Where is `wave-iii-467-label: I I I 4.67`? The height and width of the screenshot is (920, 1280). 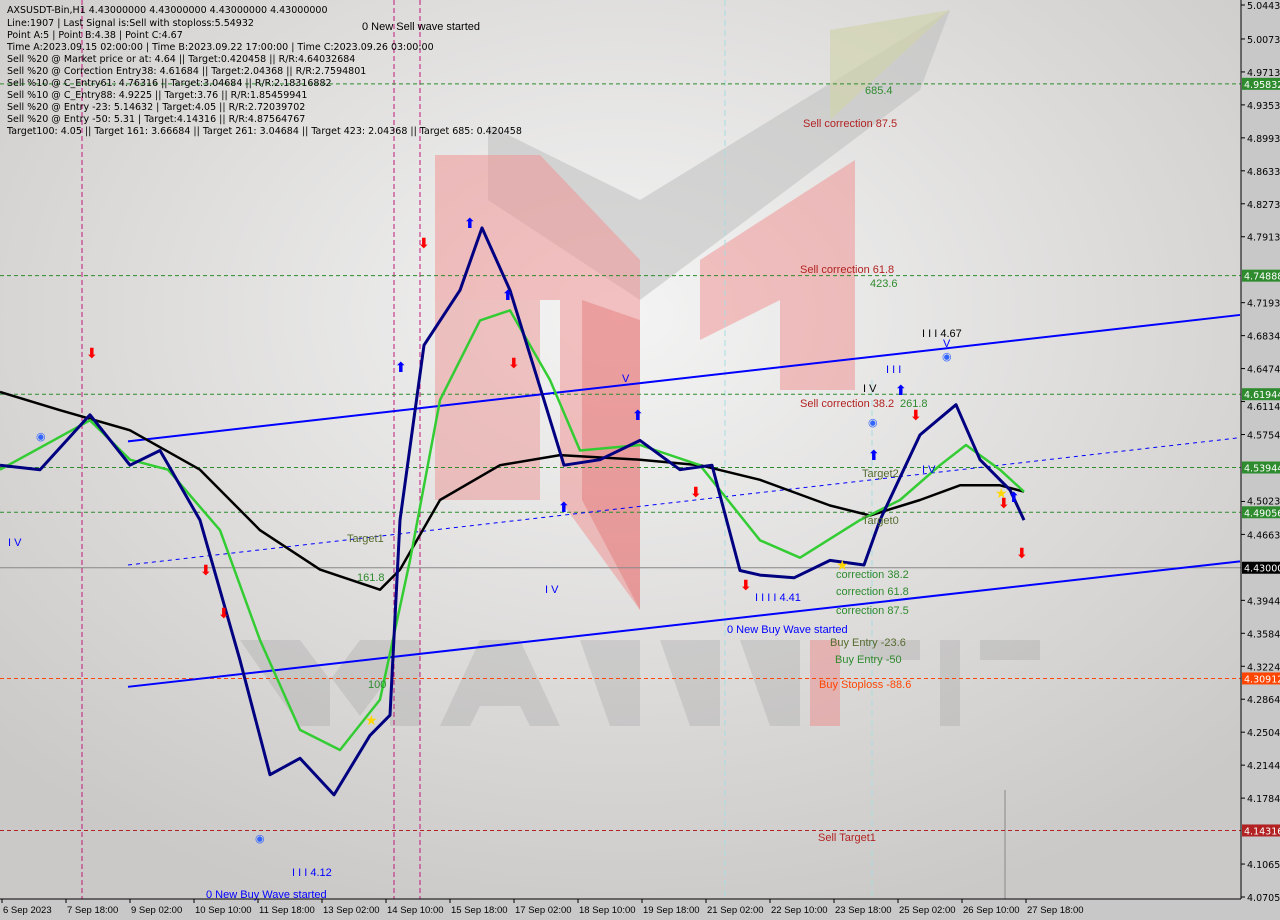
wave-iii-467-label: I I I 4.67 is located at coordinates (942, 334).